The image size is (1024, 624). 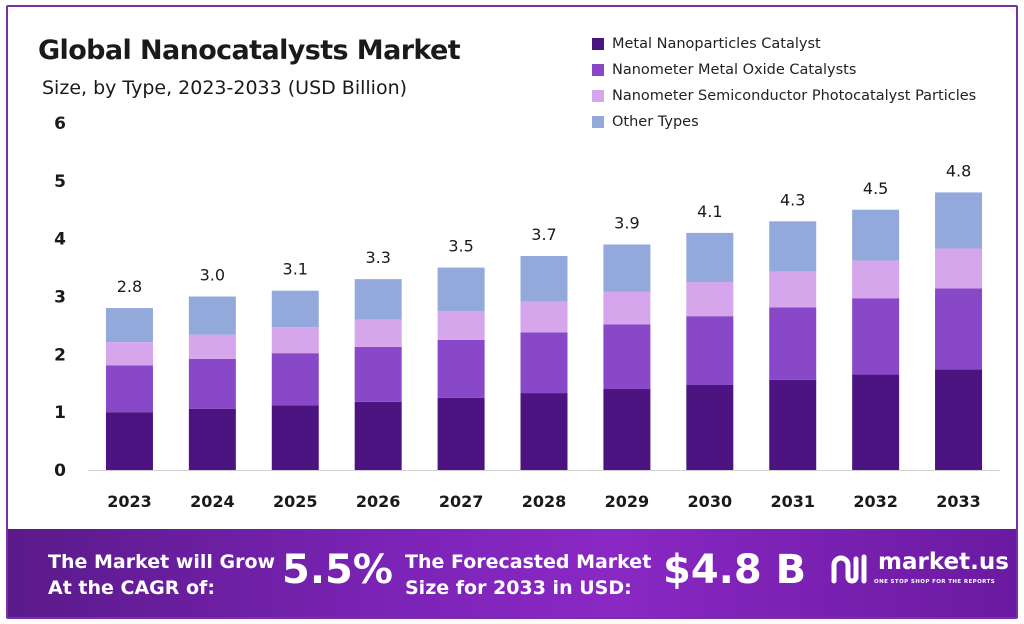 What do you see at coordinates (378, 501) in the screenshot?
I see `x-tick-label: 2026` at bounding box center [378, 501].